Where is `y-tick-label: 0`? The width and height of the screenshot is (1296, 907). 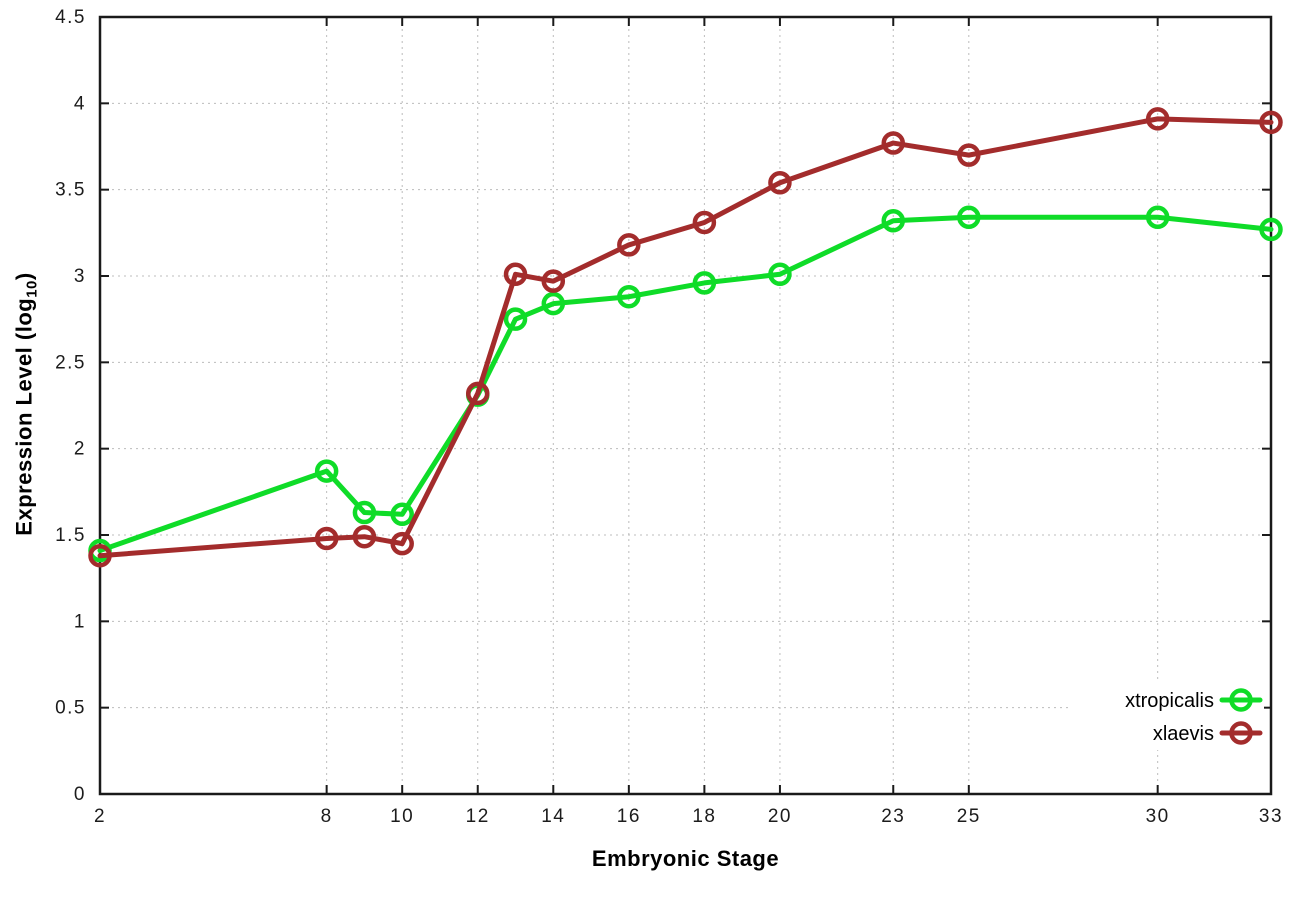
y-tick-label: 0 is located at coordinates (80, 794).